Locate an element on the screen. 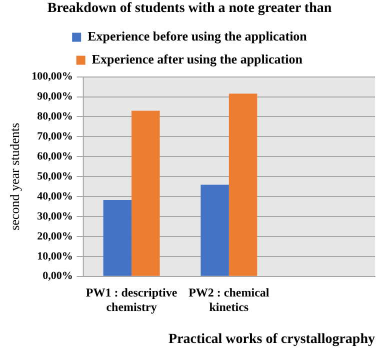 The width and height of the screenshot is (377, 354). y-tick-label: 60,00% is located at coordinates (55, 156).